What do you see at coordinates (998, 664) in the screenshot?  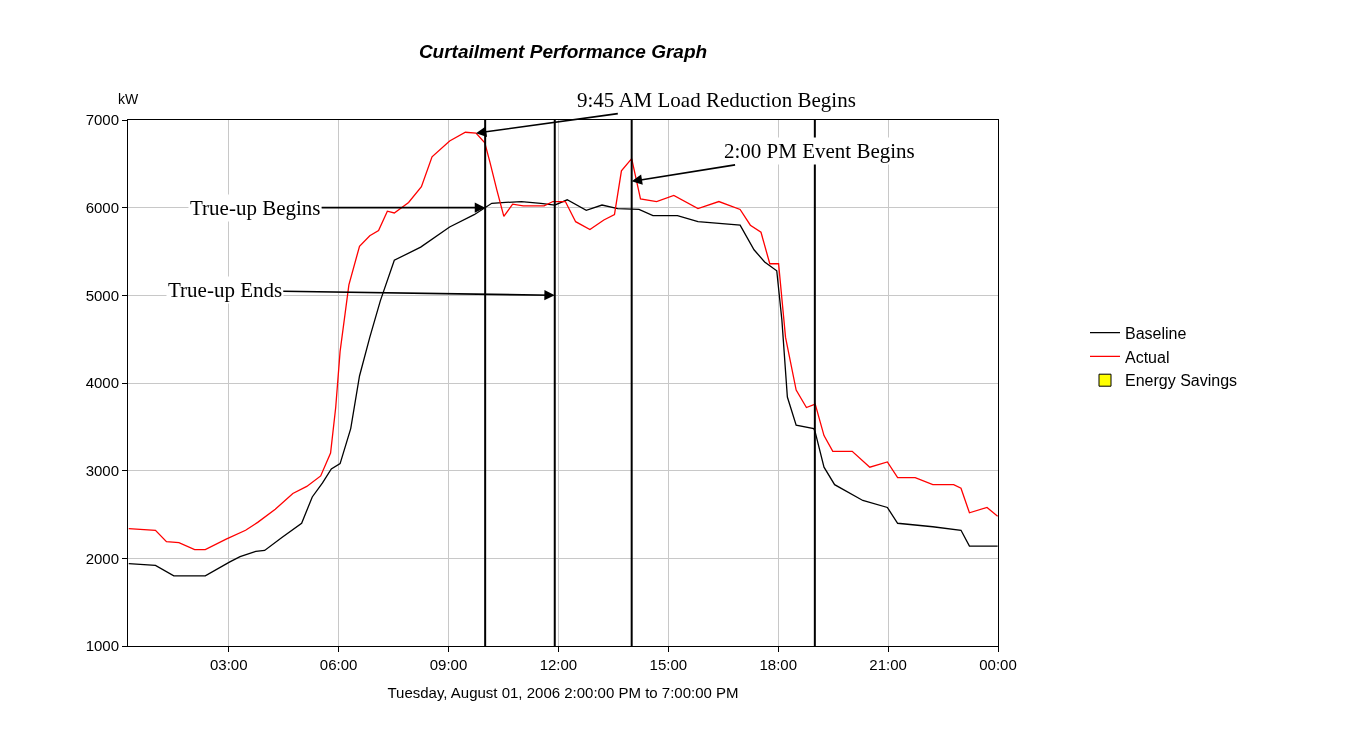 I see `x-tick-label: 00:00` at bounding box center [998, 664].